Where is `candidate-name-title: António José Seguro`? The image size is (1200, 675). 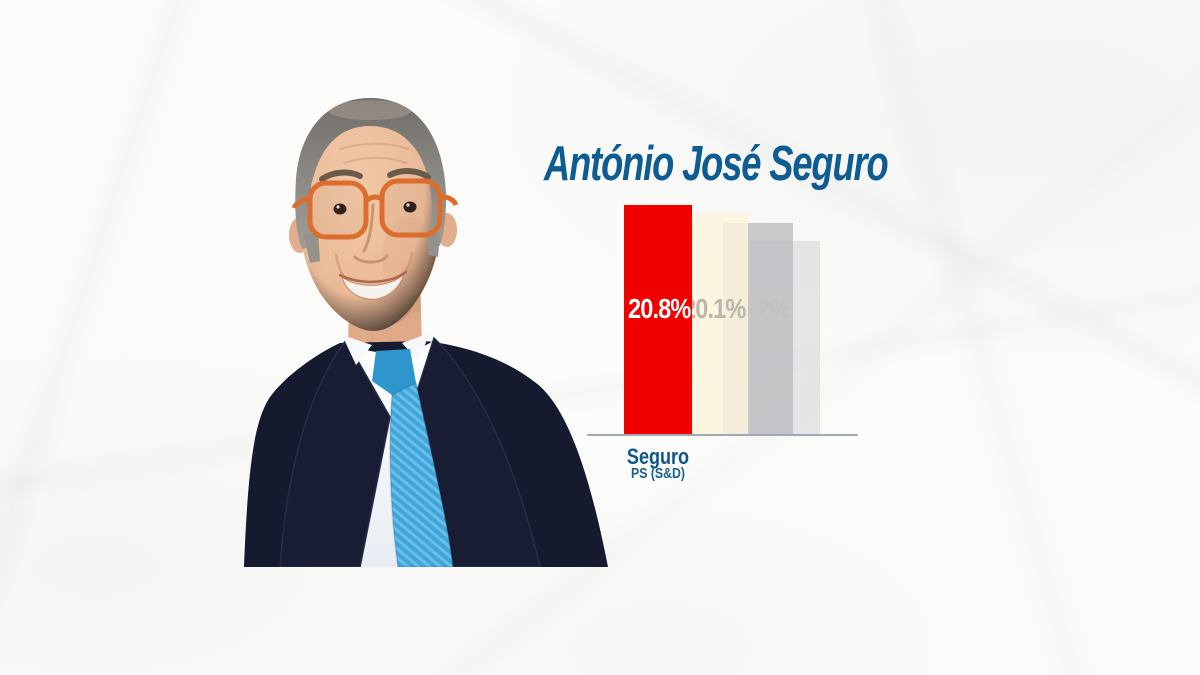 candidate-name-title: António José Seguro is located at coordinates (716, 164).